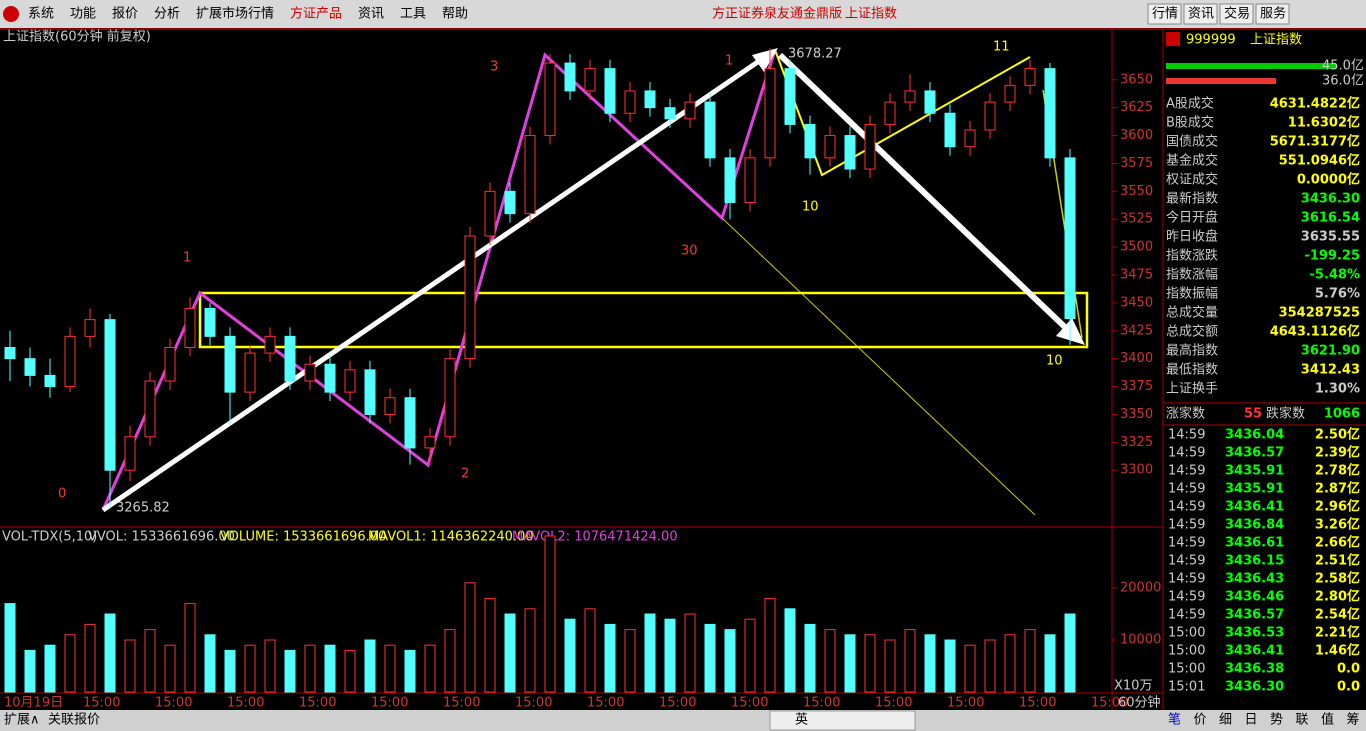  Describe the element at coordinates (1302, 720) in the screenshot. I see `side-tab: 联` at that location.